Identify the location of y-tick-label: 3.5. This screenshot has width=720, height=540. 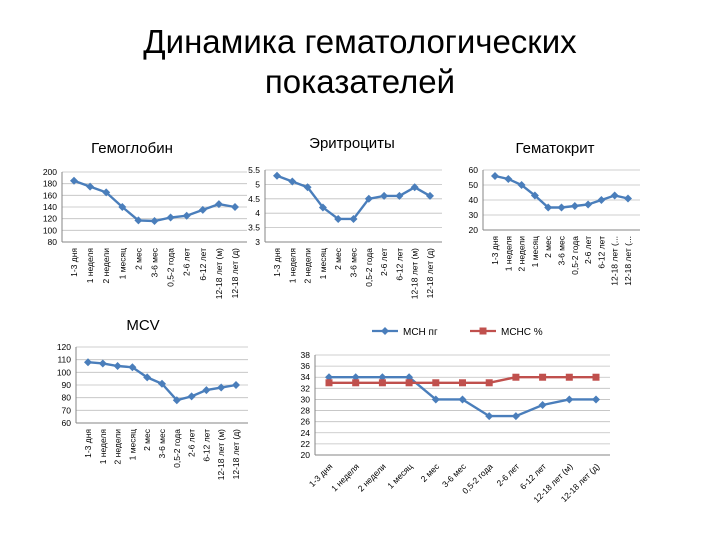
(254, 228).